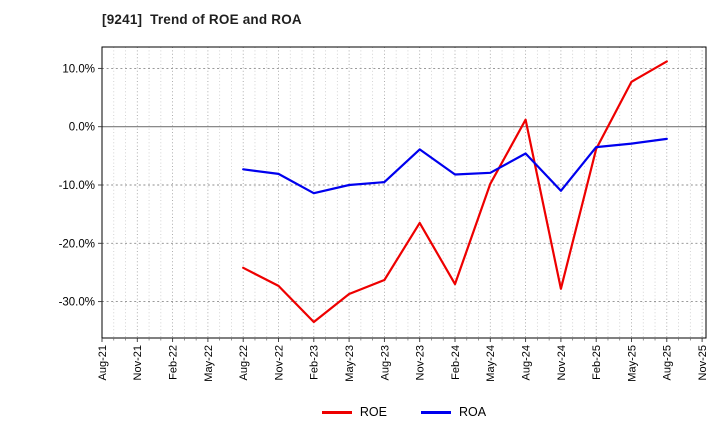 Image resolution: width=720 pixels, height=440 pixels. Describe the element at coordinates (473, 412) in the screenshot. I see `legend-label-roa: ROA` at that location.